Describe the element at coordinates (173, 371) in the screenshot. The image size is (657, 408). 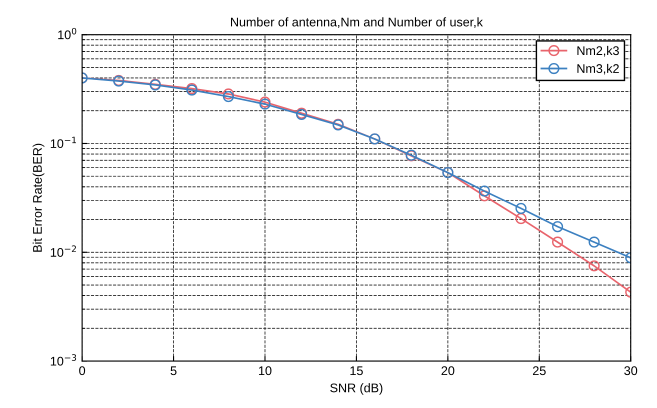
I see `x-tick-label: 5` at that location.